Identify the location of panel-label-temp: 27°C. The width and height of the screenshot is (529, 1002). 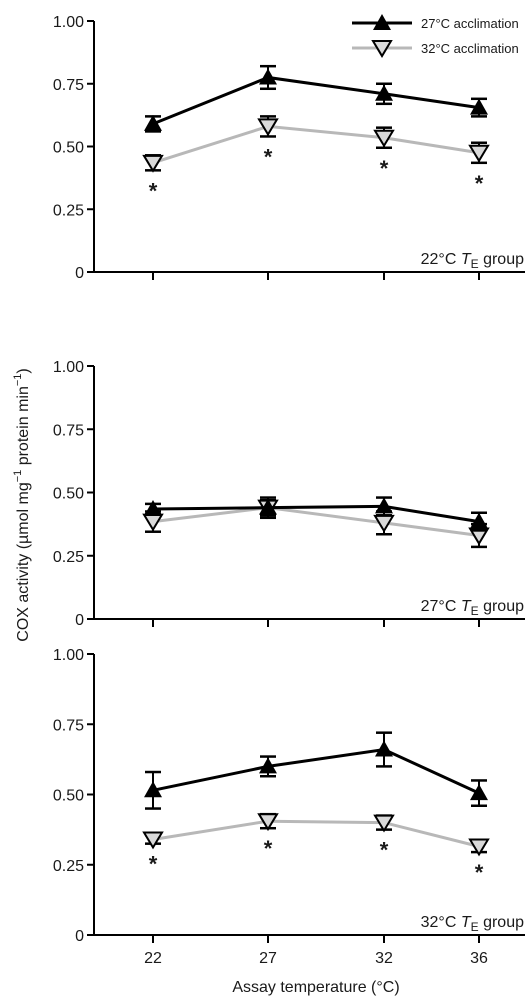
(441, 606).